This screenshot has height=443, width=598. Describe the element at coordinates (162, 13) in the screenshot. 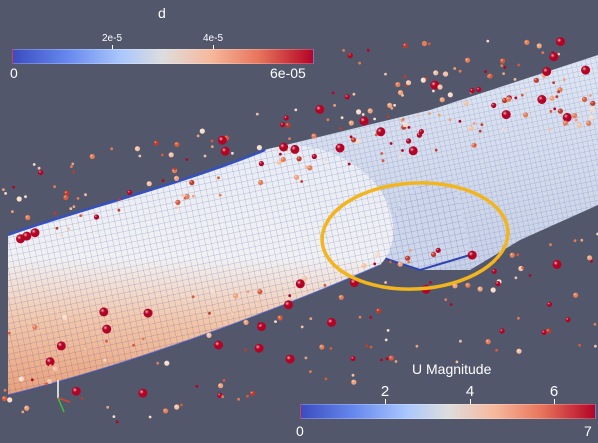

I see `scalar-bar-d-title: d` at that location.